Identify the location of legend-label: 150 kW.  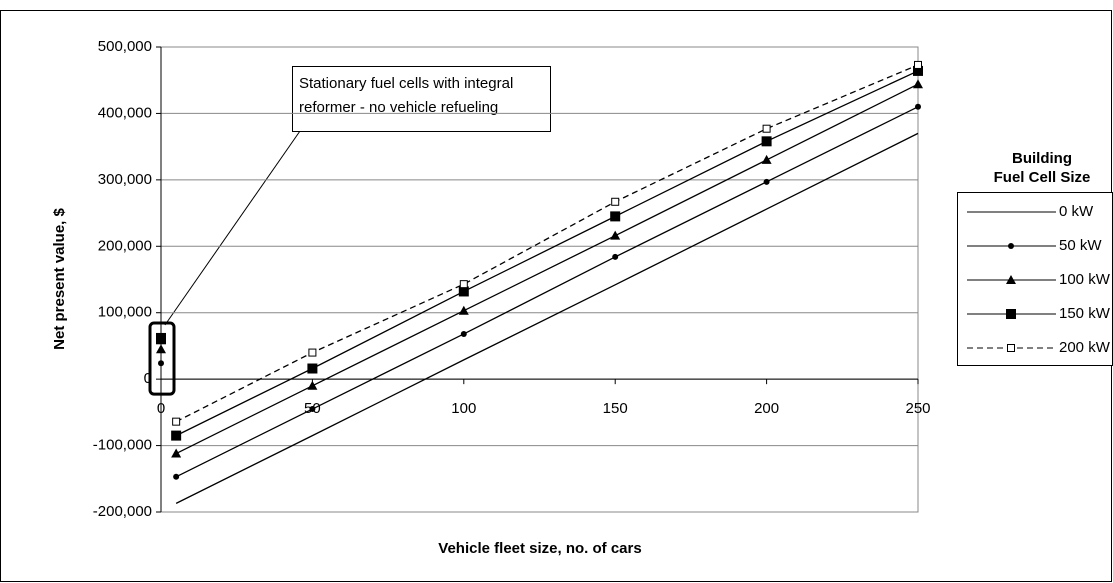
(1085, 313).